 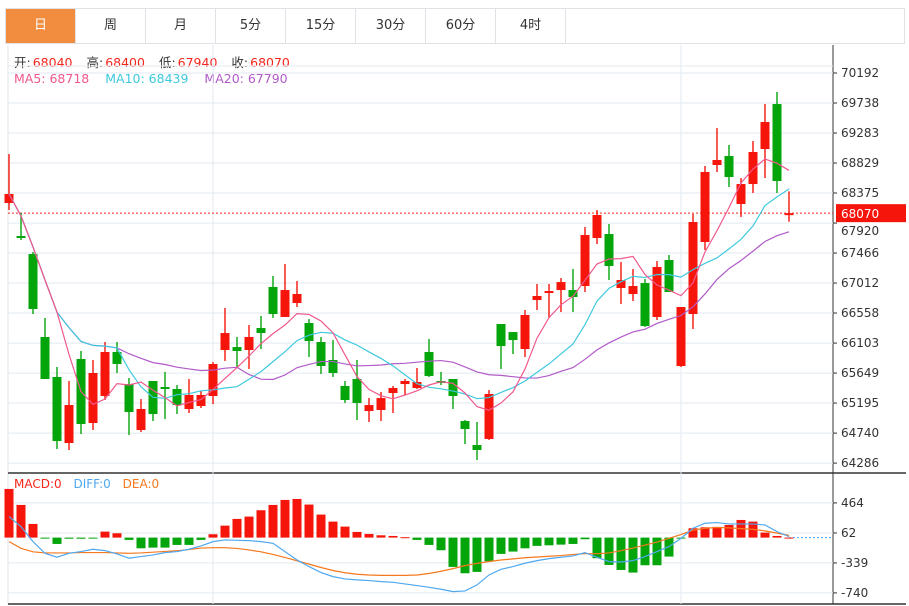 What do you see at coordinates (854, 563) in the screenshot?
I see `macd-tick-label: -339` at bounding box center [854, 563].